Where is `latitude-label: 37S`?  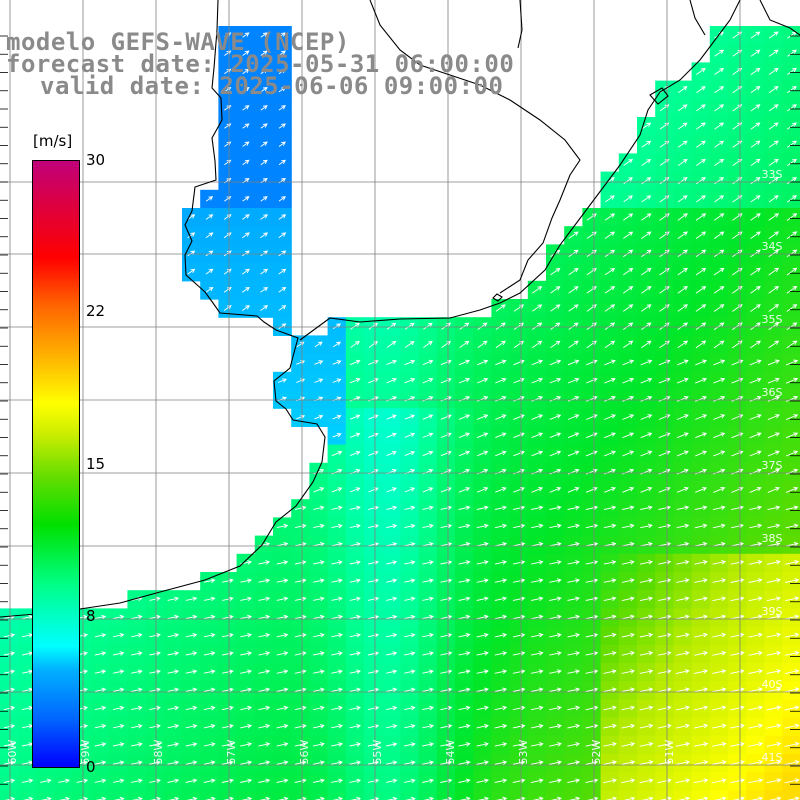
latitude-label: 37S is located at coordinates (772, 465).